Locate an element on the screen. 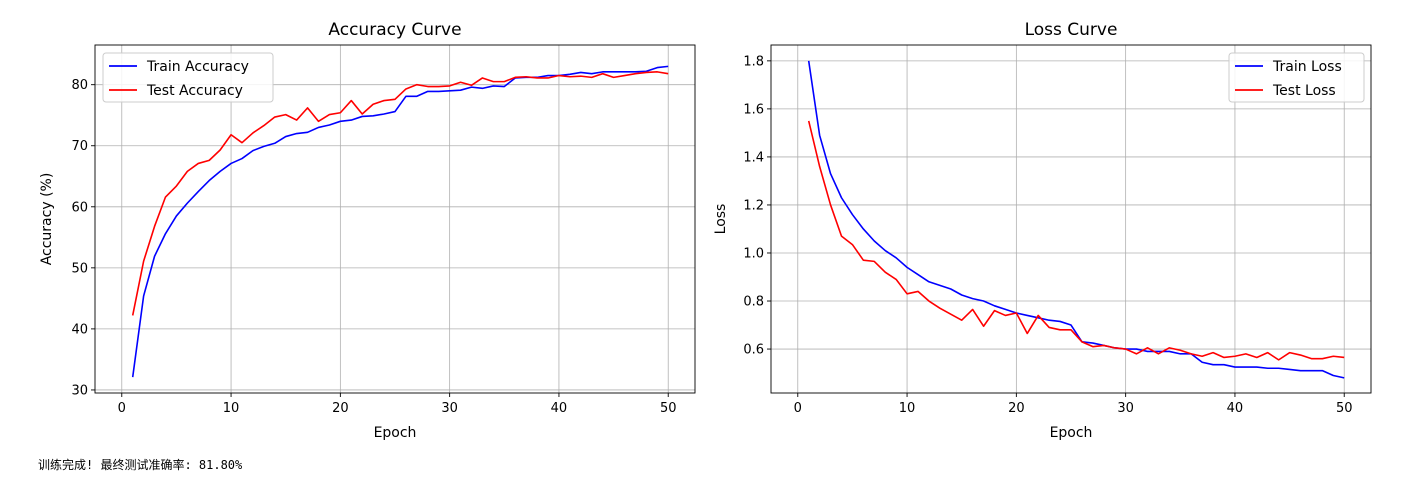  y-tick-label: 30 is located at coordinates (79, 390).